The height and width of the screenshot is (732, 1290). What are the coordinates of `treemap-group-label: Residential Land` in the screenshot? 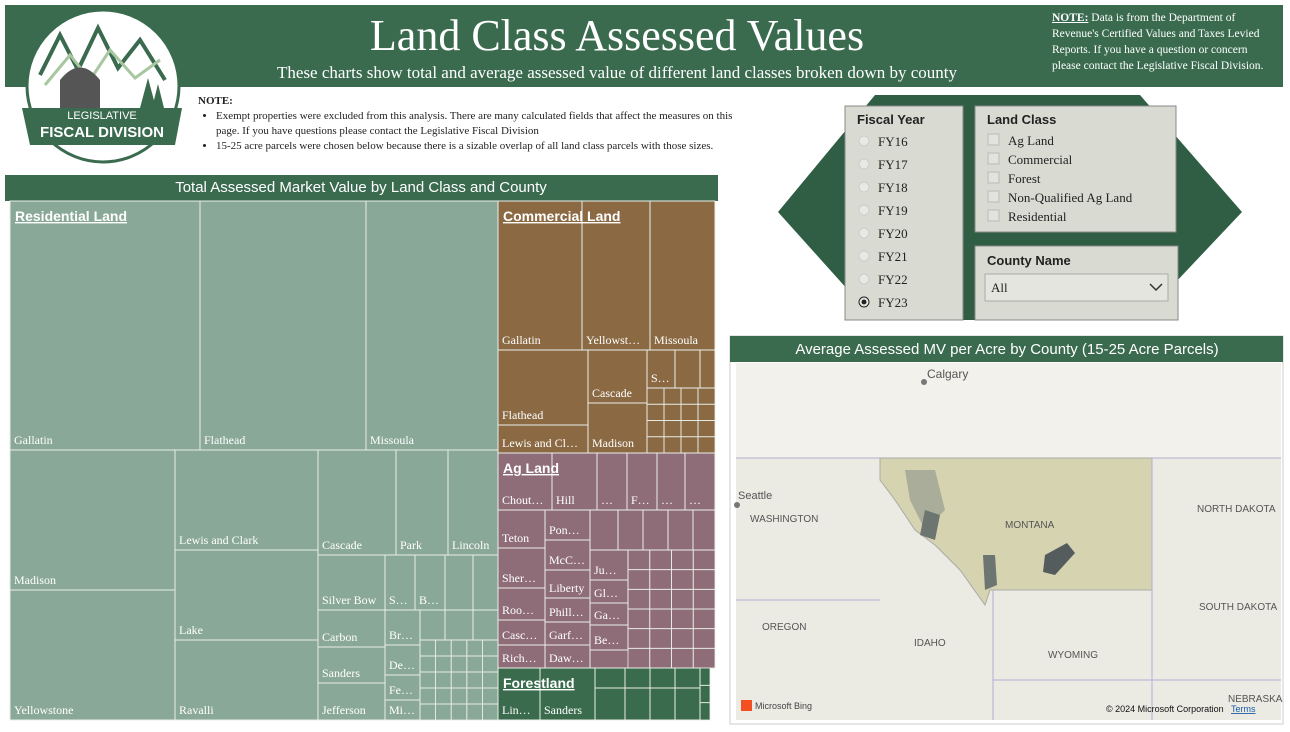 It's located at (71, 216).